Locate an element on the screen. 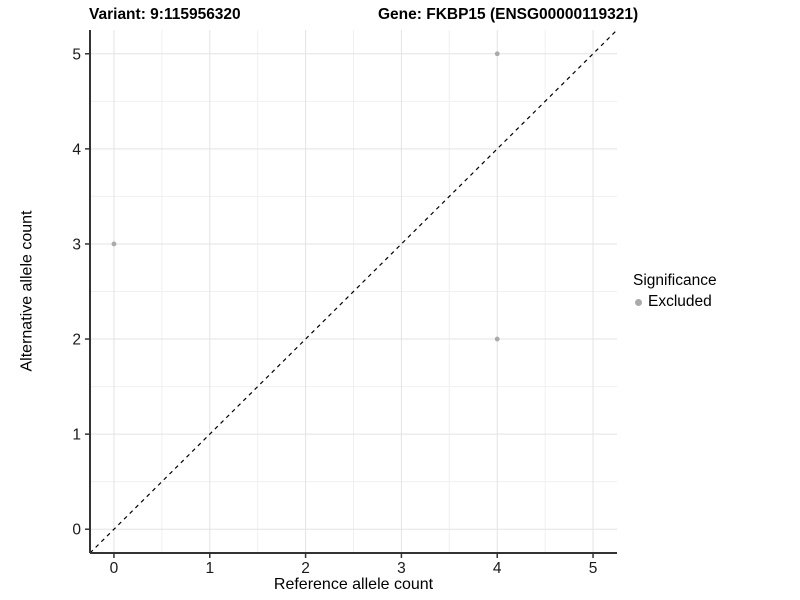 The image size is (800, 600). legend-title: Significance is located at coordinates (675, 280).